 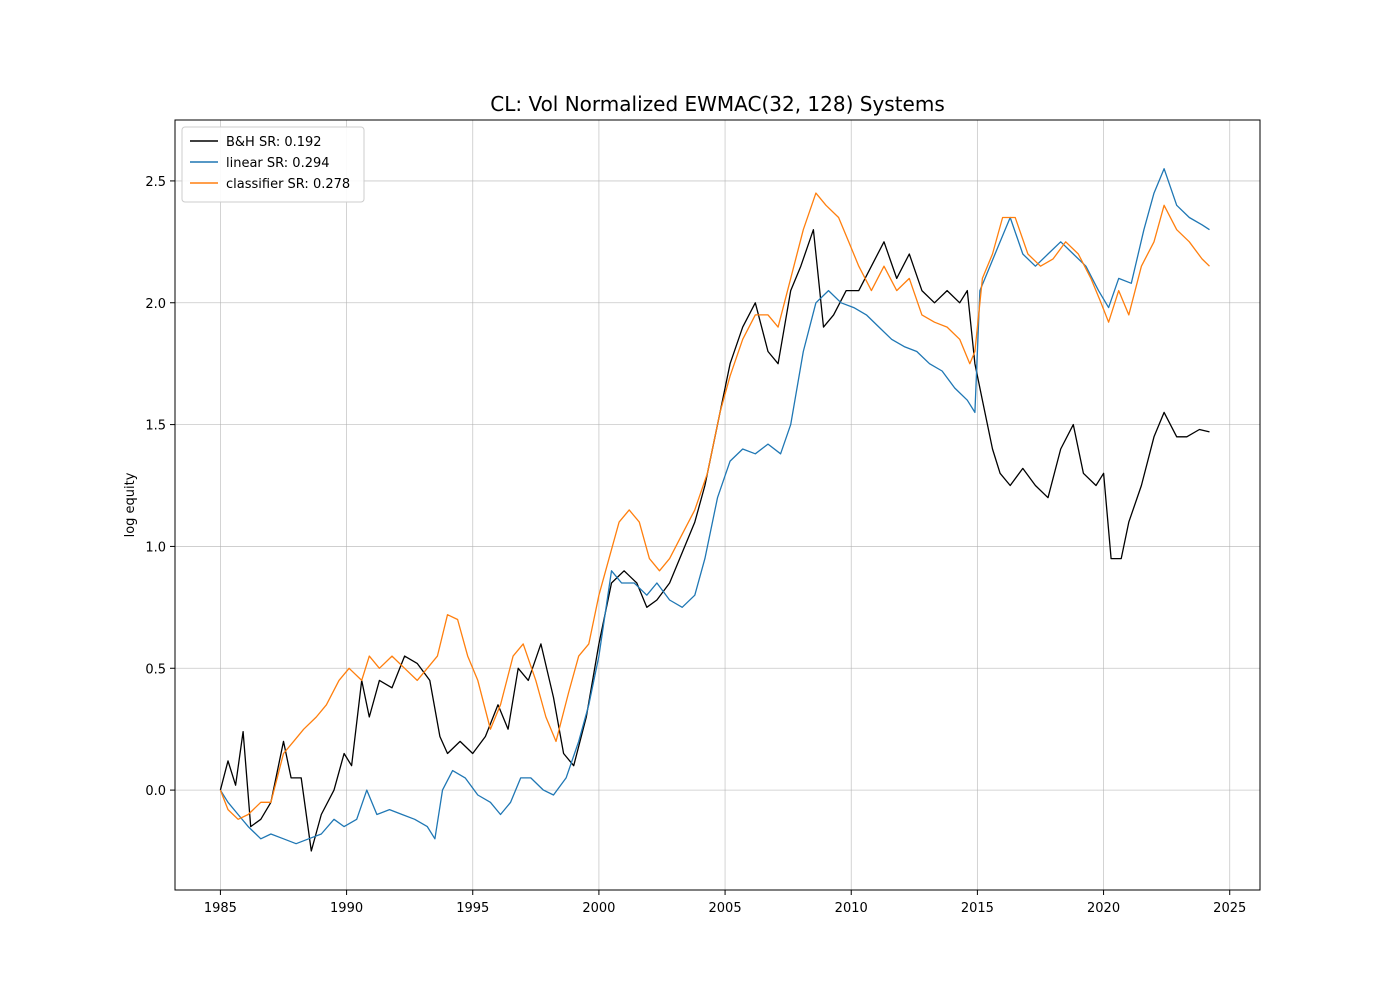 I want to click on y-tick-label: 1.5, so click(x=155, y=426).